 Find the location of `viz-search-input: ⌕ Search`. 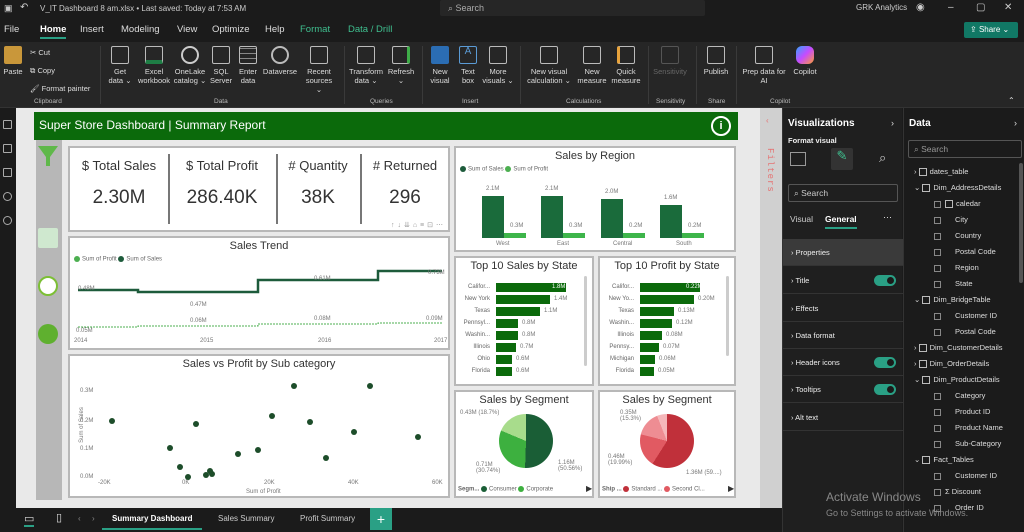

viz-search-input: ⌕ Search is located at coordinates (843, 193).